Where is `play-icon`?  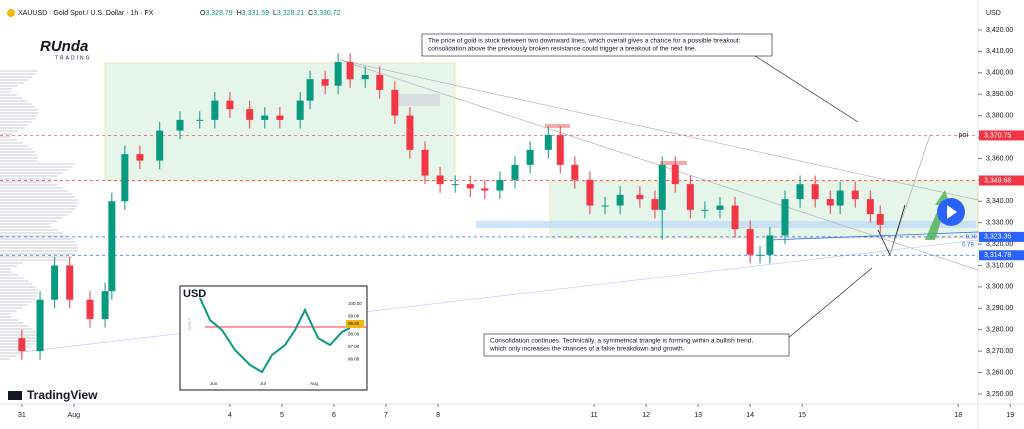
play-icon is located at coordinates (952, 212).